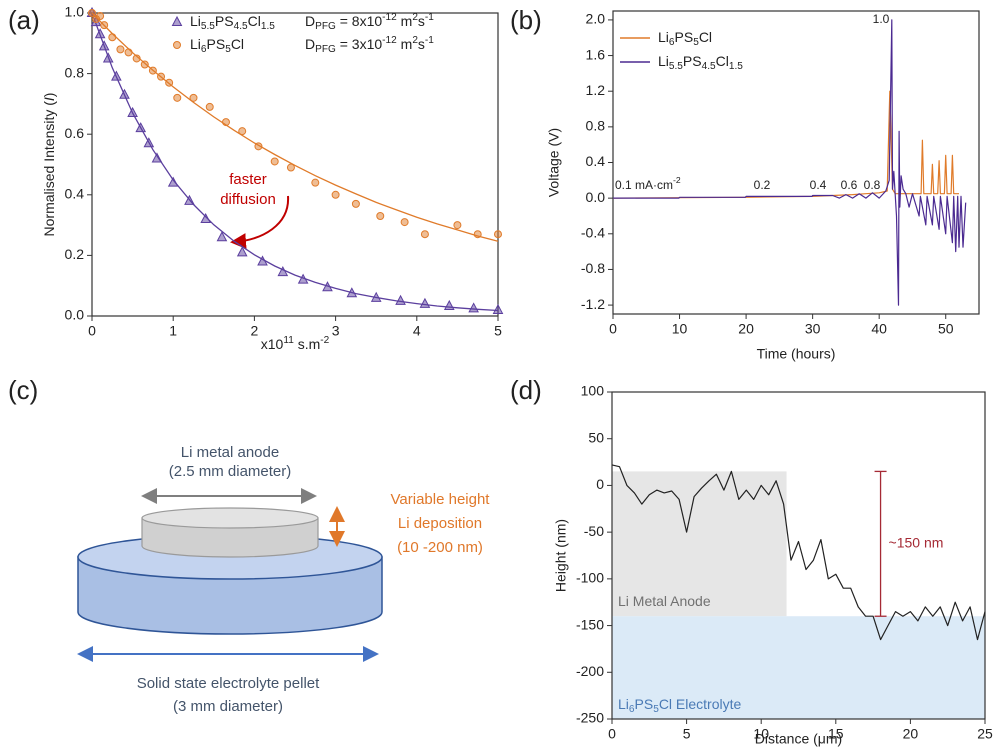 Image resolution: width=997 pixels, height=749 pixels. Describe the element at coordinates (272, 344) in the screenshot. I see `text-part: x10` at that location.